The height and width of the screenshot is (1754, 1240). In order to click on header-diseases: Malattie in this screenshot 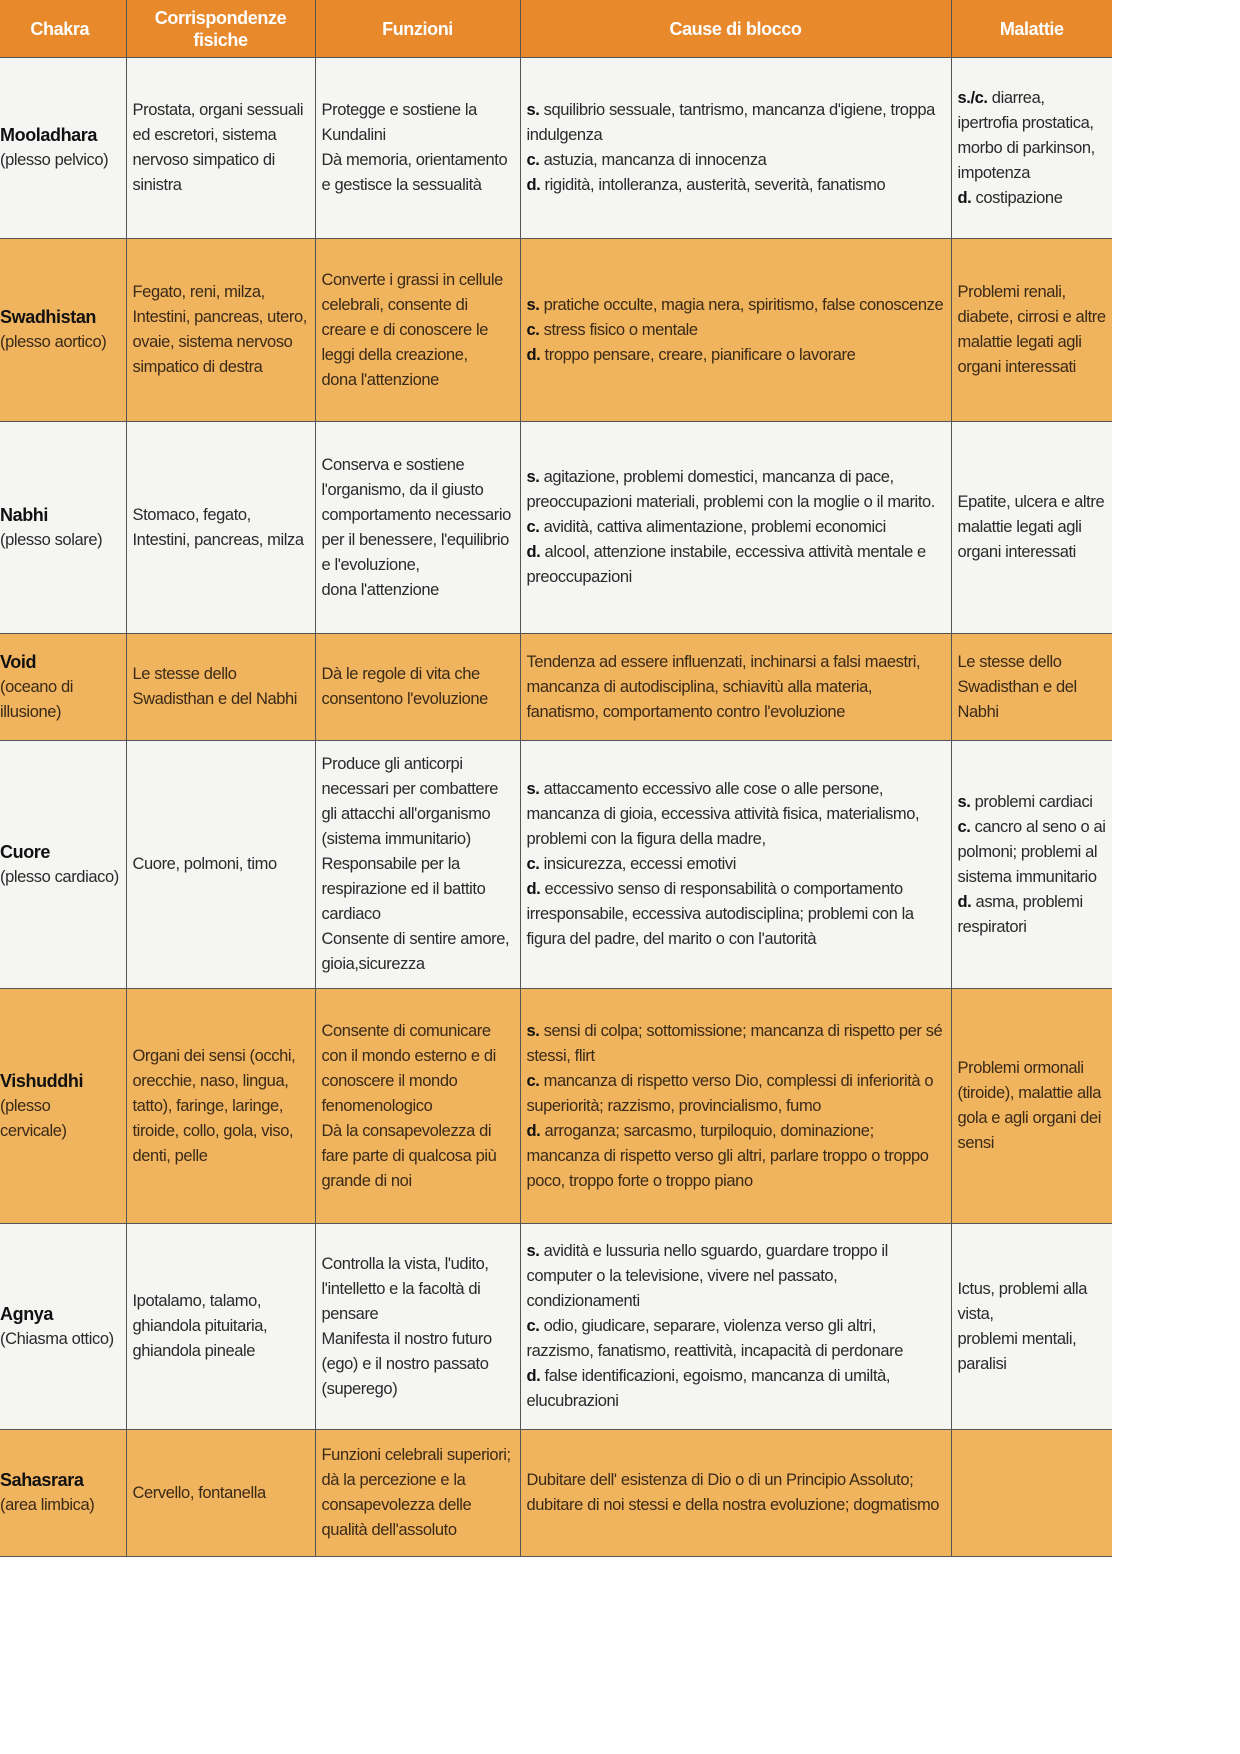, I will do `click(1031, 29)`.